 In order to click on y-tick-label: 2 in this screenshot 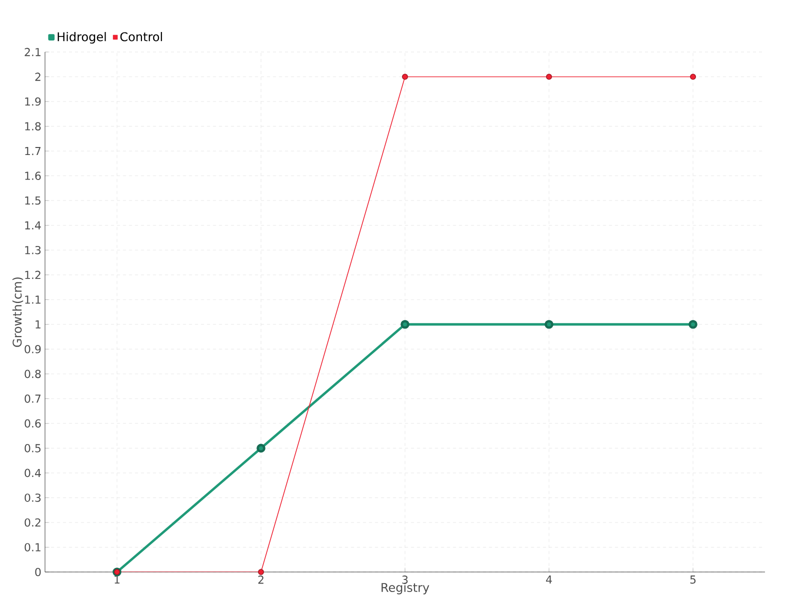, I will do `click(37, 76)`.